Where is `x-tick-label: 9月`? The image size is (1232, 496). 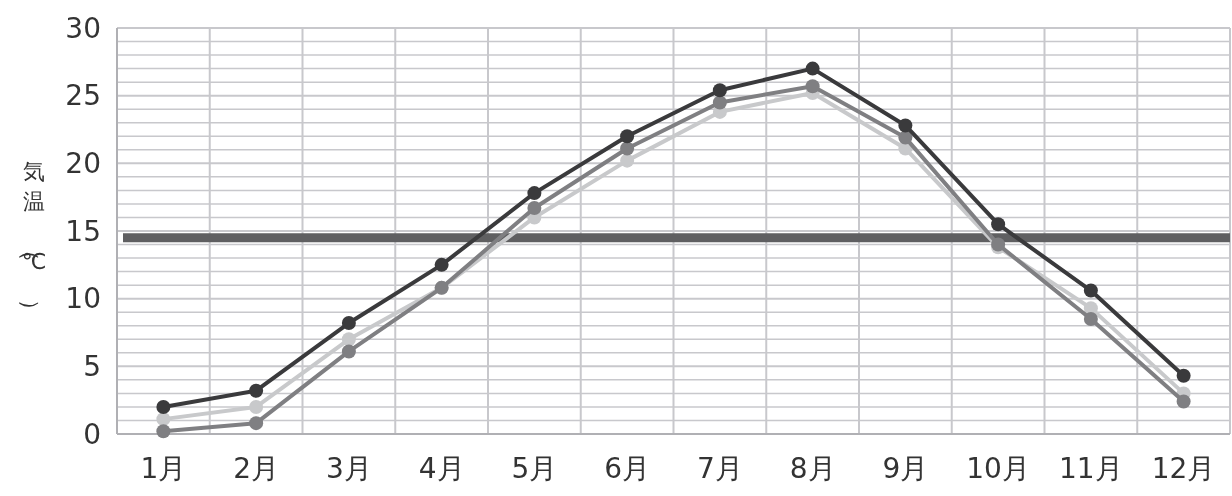 x-tick-label: 9月 is located at coordinates (905, 468).